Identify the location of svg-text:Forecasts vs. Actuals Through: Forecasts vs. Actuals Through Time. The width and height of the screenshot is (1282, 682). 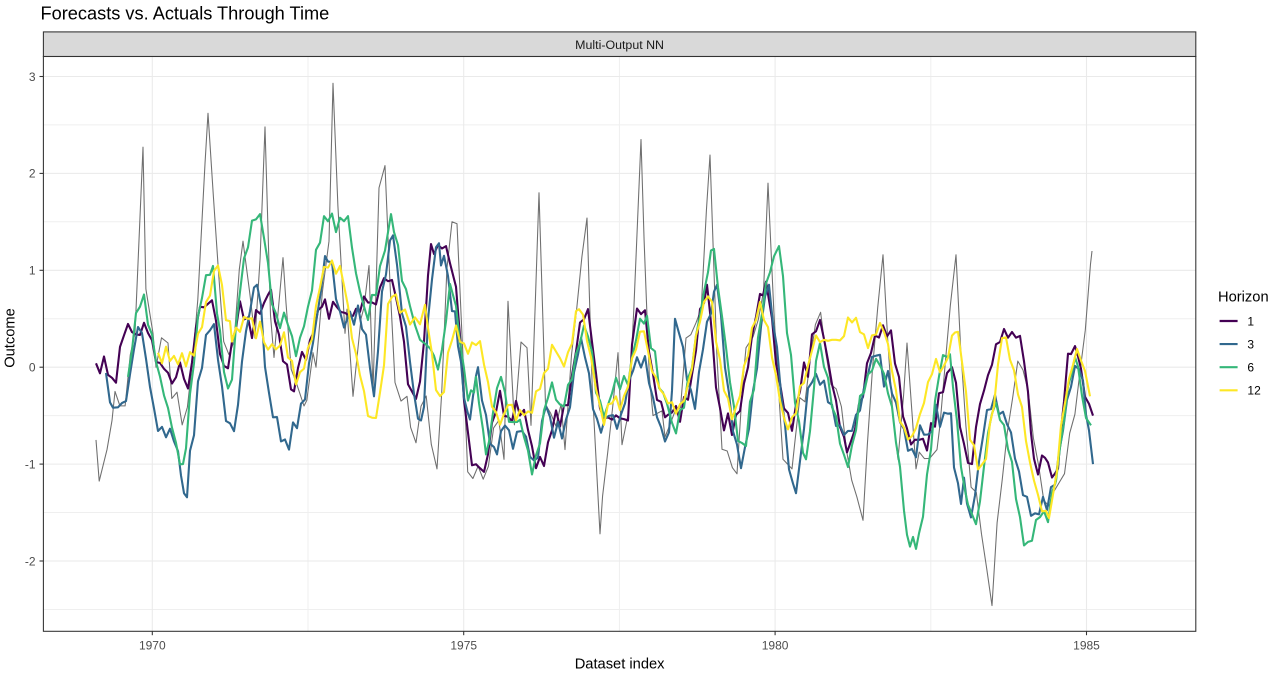
(185, 14).